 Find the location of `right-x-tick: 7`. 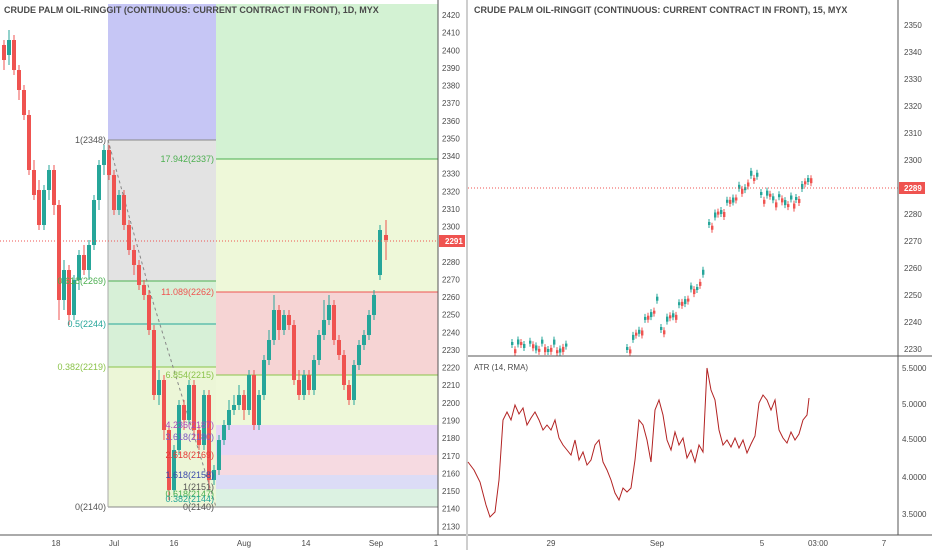

right-x-tick: 7 is located at coordinates (884, 543).